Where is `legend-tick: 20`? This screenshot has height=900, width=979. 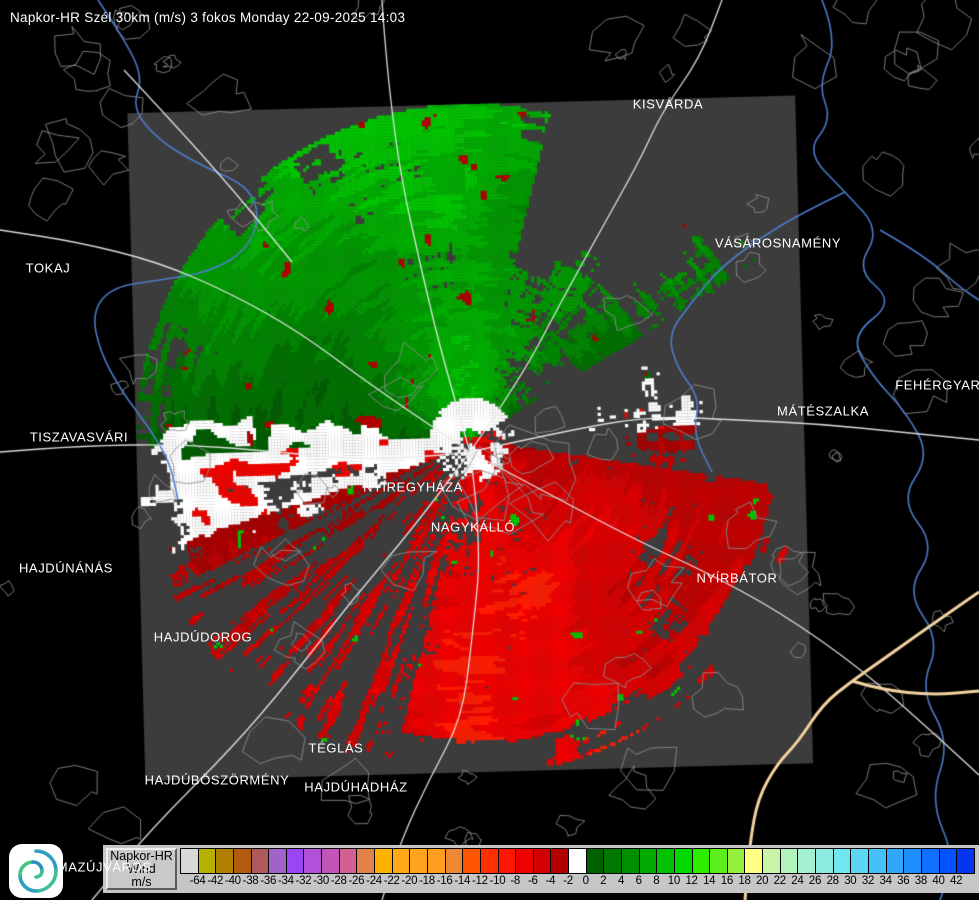
legend-tick: 20 is located at coordinates (762, 881).